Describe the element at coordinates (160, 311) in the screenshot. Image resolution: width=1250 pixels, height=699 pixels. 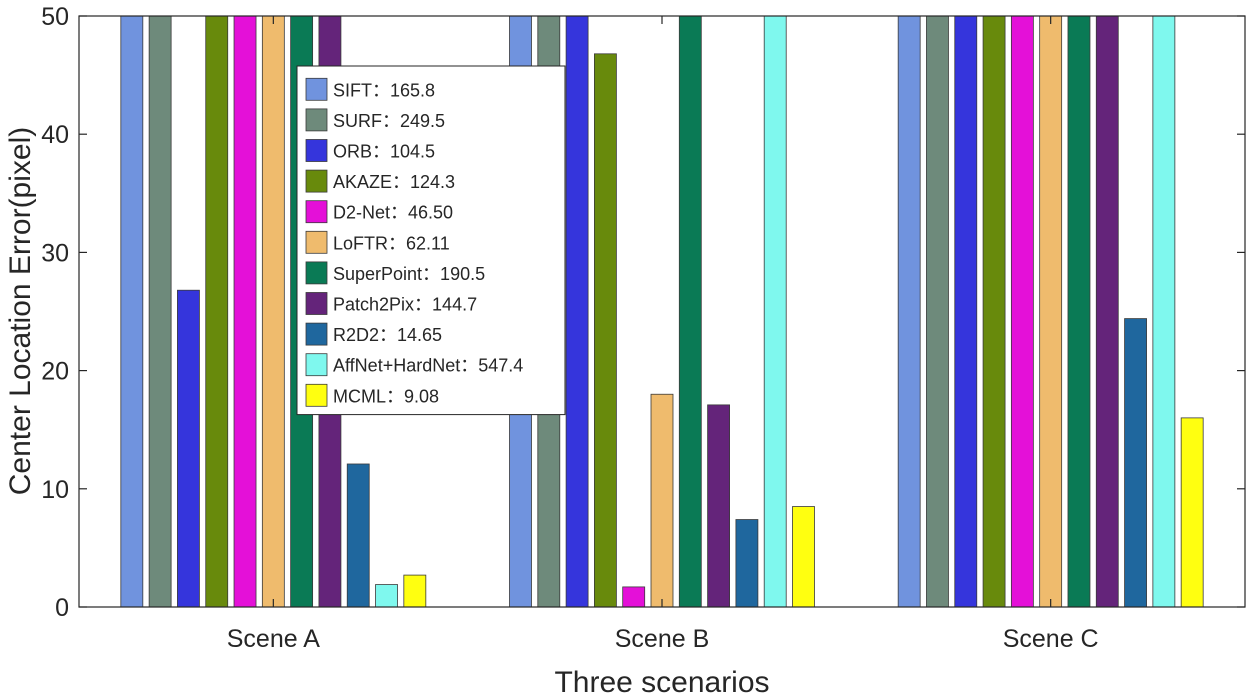
I see `bar-surf-scene-a` at that location.